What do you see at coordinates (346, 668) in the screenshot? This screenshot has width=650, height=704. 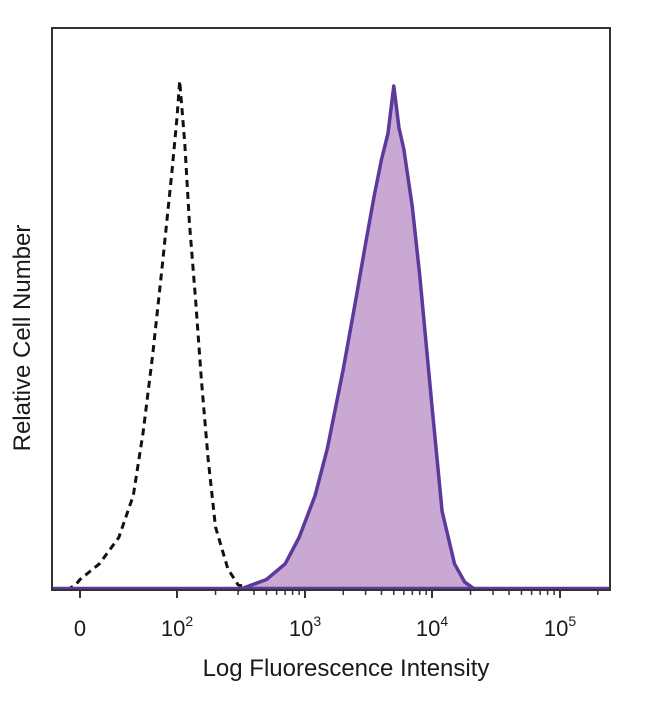 I see `x-axis-title: Log Fluorescence Intensity` at bounding box center [346, 668].